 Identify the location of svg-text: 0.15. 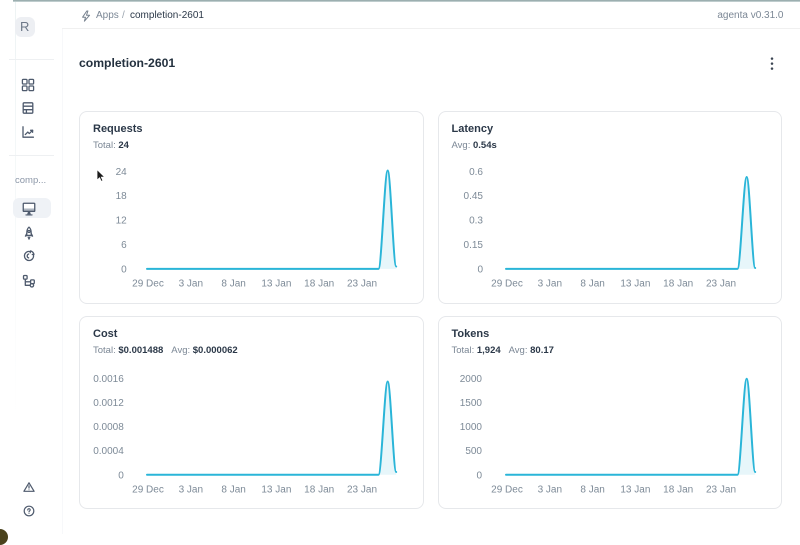
(473, 245).